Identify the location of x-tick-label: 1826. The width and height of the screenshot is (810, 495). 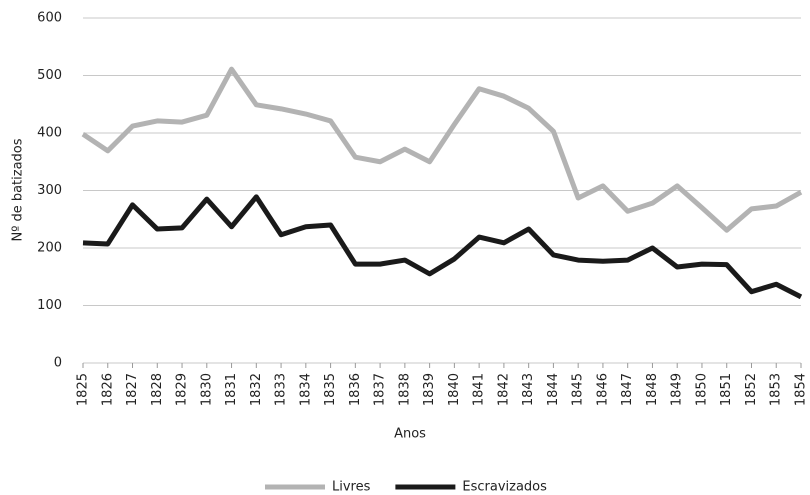
(107, 389).